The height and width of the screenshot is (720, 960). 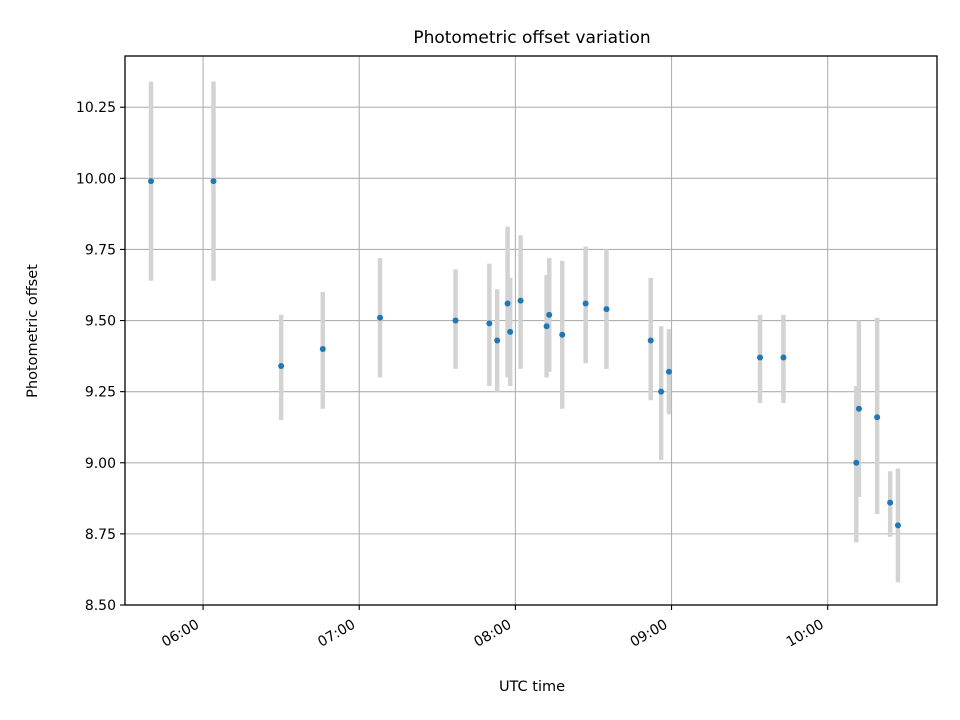 What do you see at coordinates (100, 464) in the screenshot?
I see `y-tick-label: 9.00` at bounding box center [100, 464].